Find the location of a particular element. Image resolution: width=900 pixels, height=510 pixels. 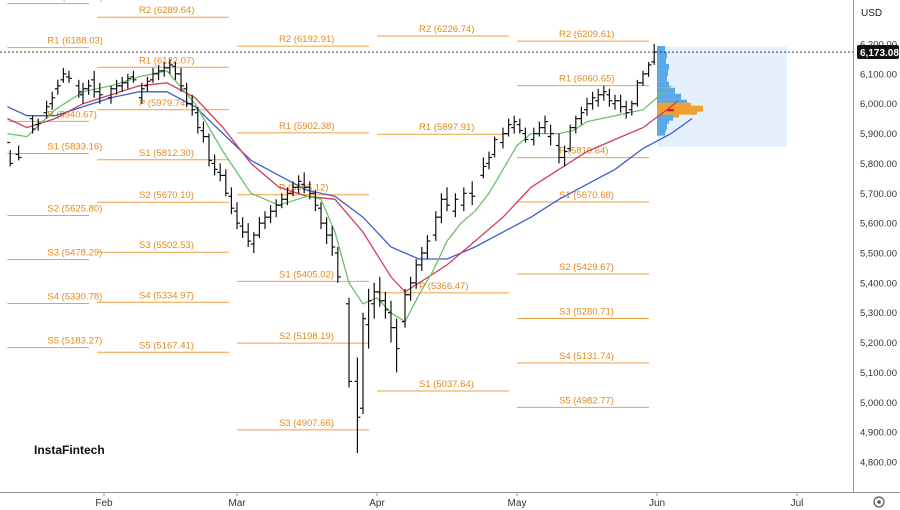

pivot-label: S1 (5833.16) is located at coordinates (74, 147).